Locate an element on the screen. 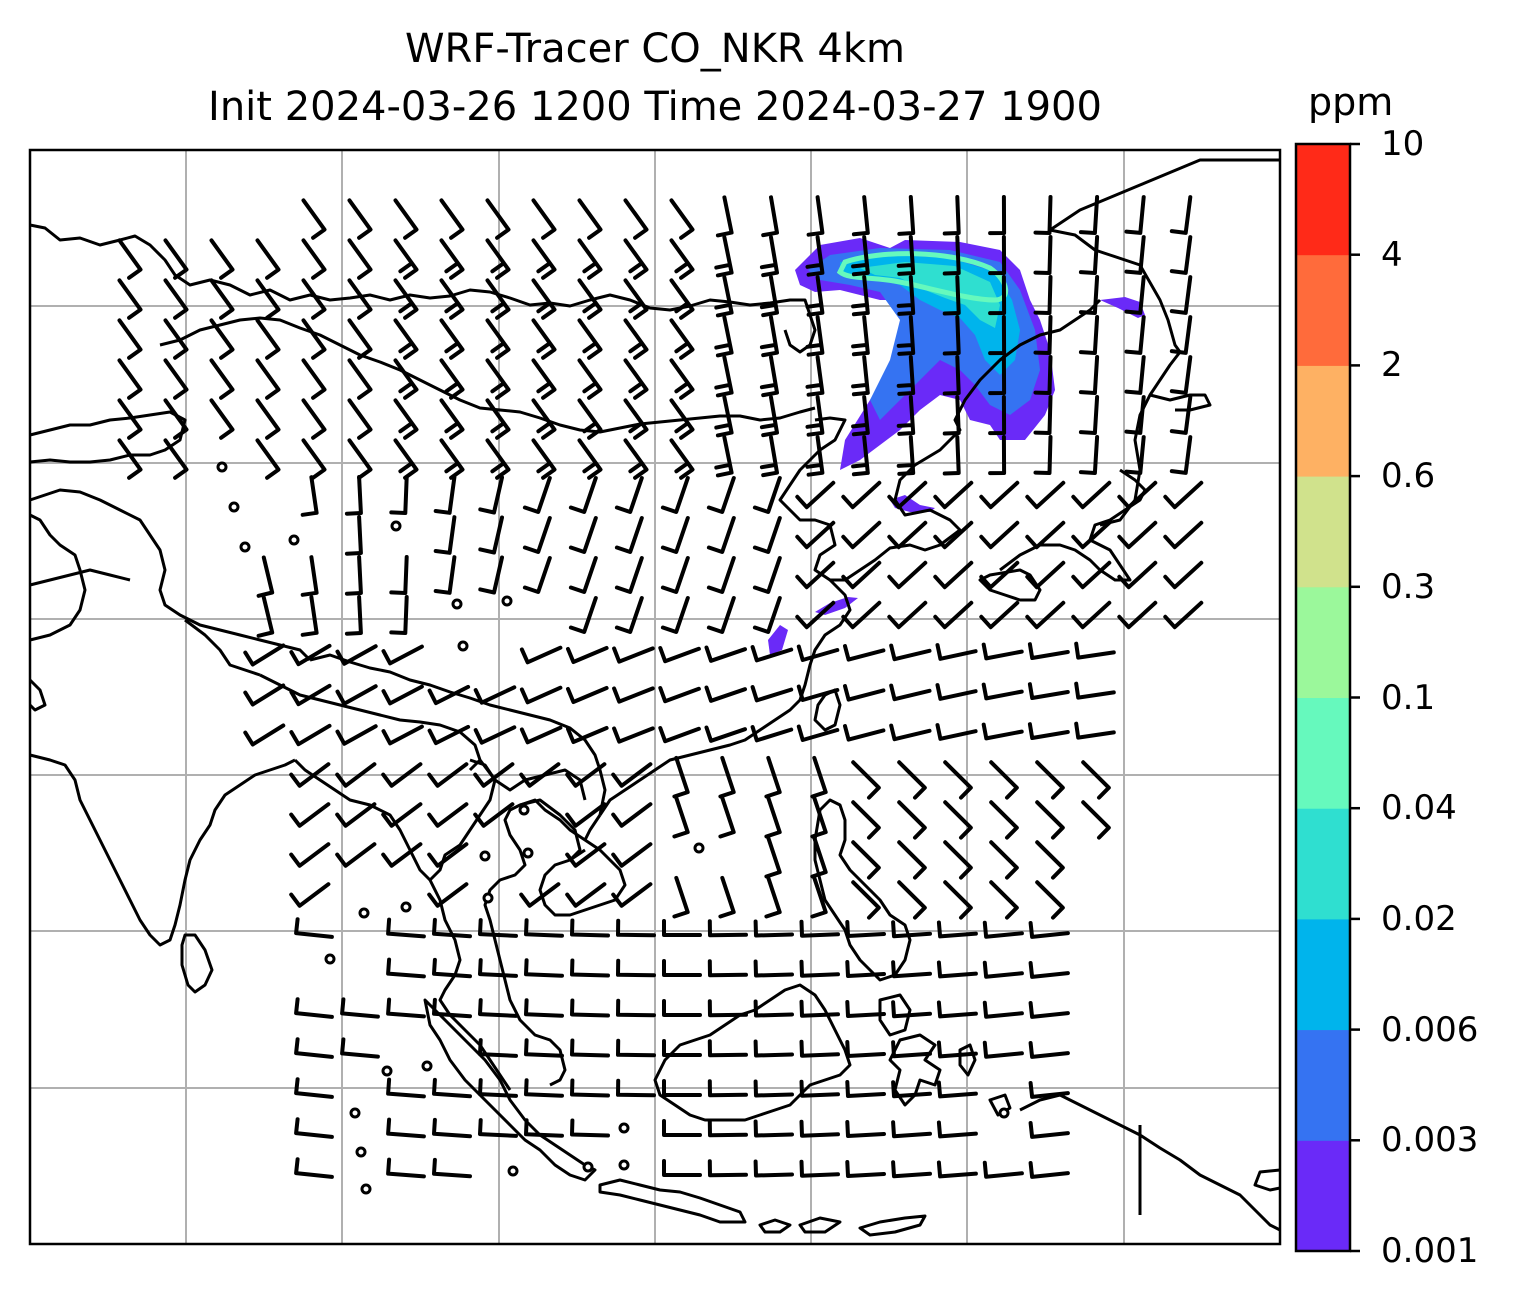 Image resolution: width=1528 pixels, height=1306 pixels. colorbar-tick-label: 0.04 is located at coordinates (1419, 808).